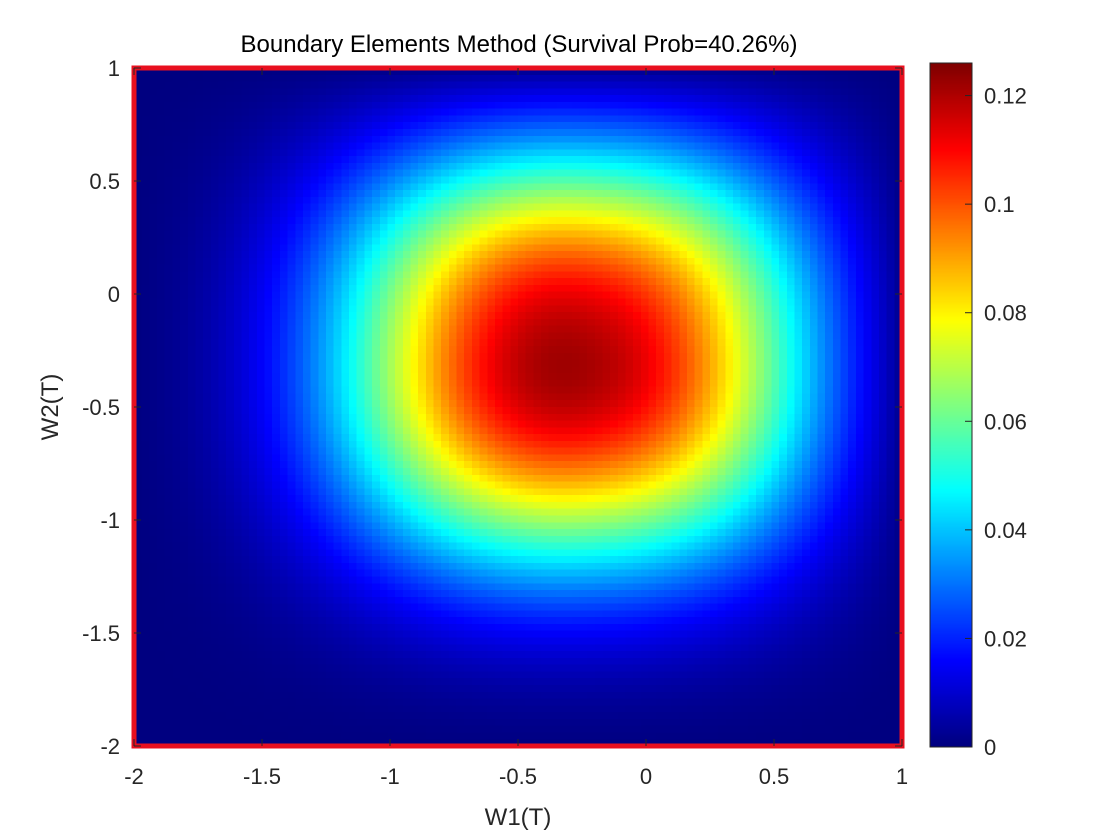 Image resolution: width=1120 pixels, height=840 pixels. I want to click on y-tick-label: -2, so click(110, 746).